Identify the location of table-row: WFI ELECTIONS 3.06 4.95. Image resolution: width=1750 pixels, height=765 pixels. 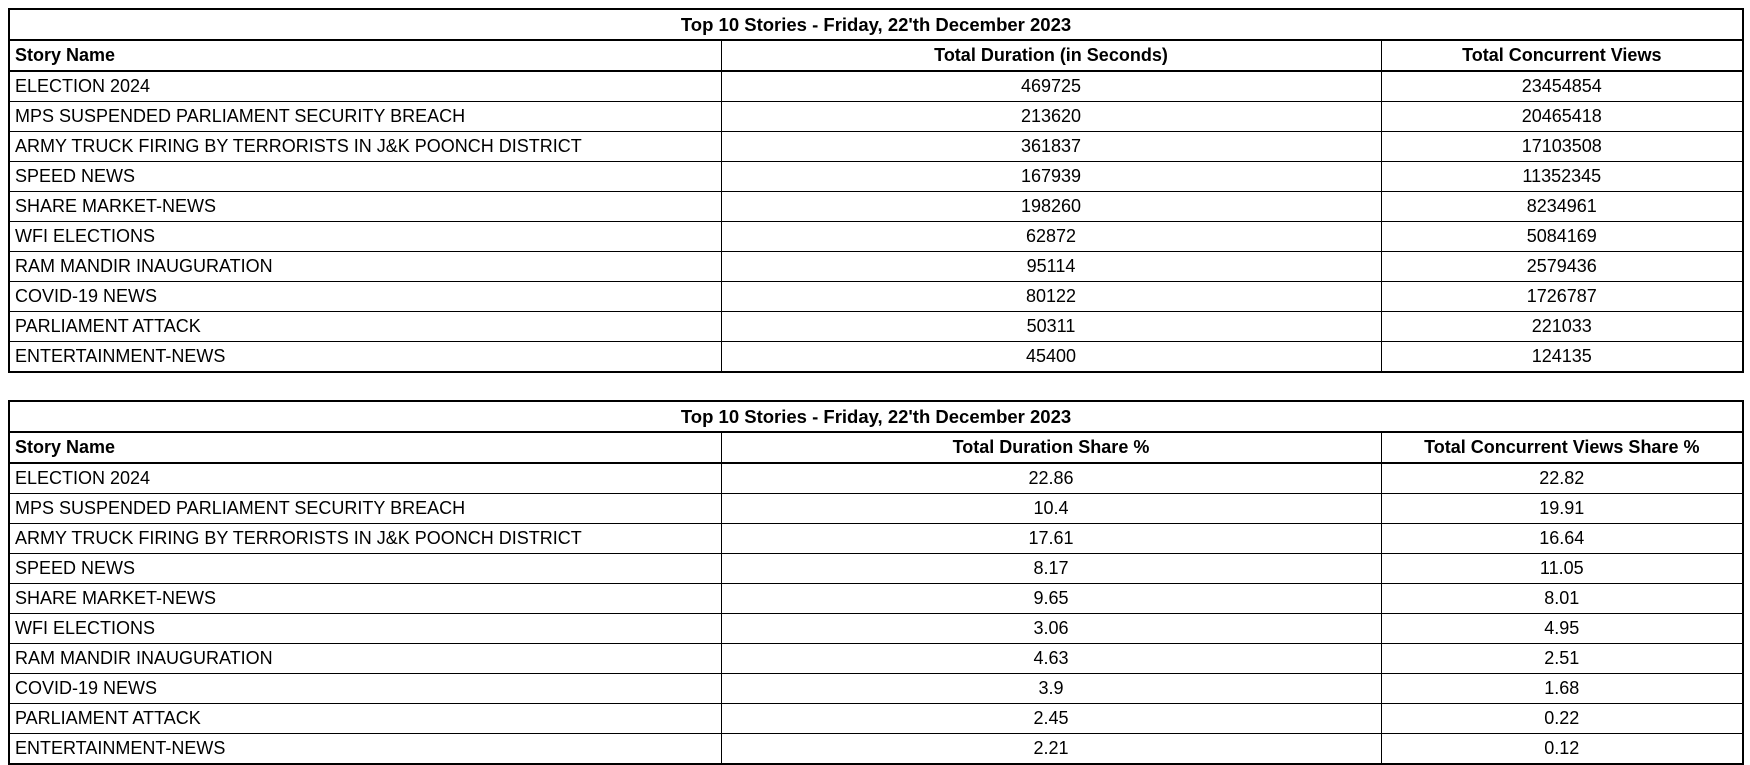
(876, 628).